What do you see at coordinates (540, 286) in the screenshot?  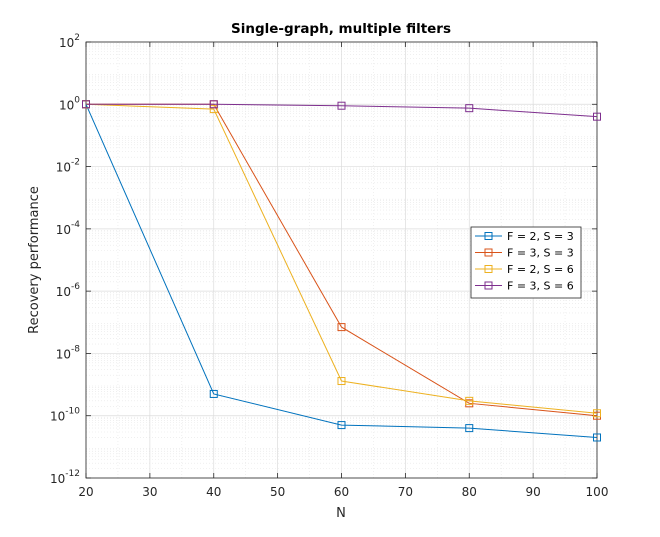 I see `legend-label: F = 3, S = 6` at bounding box center [540, 286].